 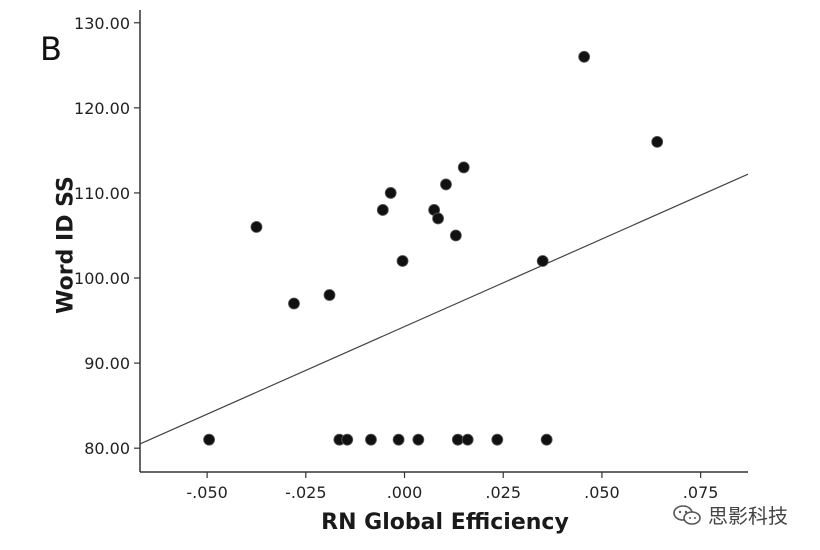 I want to click on y-tick-label: 100.00, so click(x=102, y=278).